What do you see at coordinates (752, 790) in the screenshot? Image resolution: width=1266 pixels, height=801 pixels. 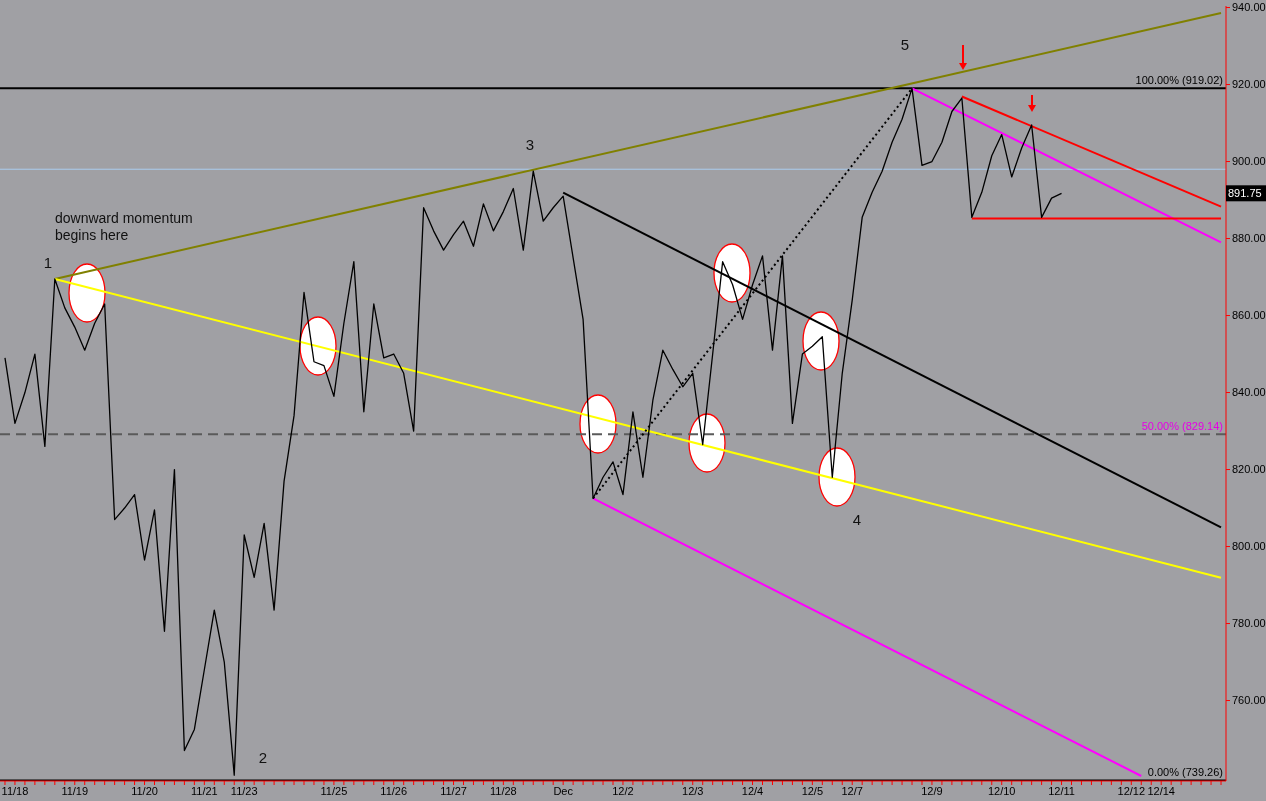 I see `x-tick-label: 12/4` at bounding box center [752, 790].